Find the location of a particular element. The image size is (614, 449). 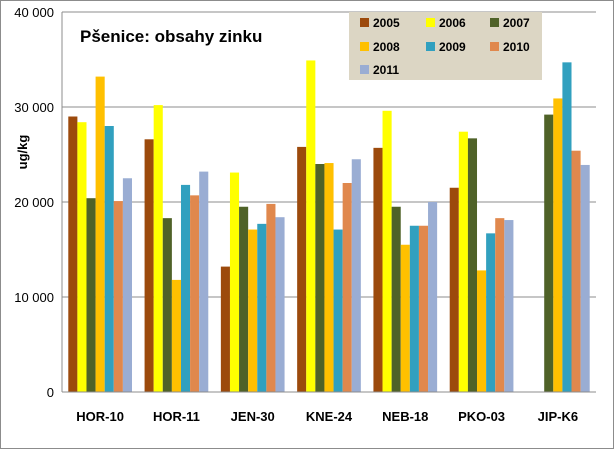

y-tick-label: 20 000 is located at coordinates (34, 202).